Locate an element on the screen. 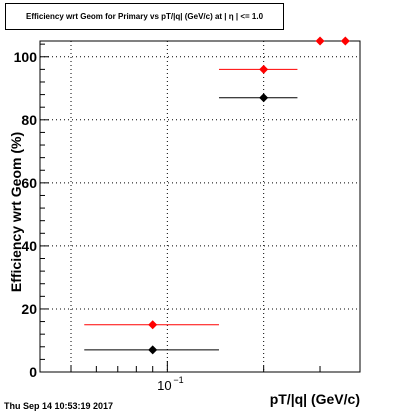 This screenshot has width=400, height=414. y-tick-label: 80 is located at coordinates (29, 120).